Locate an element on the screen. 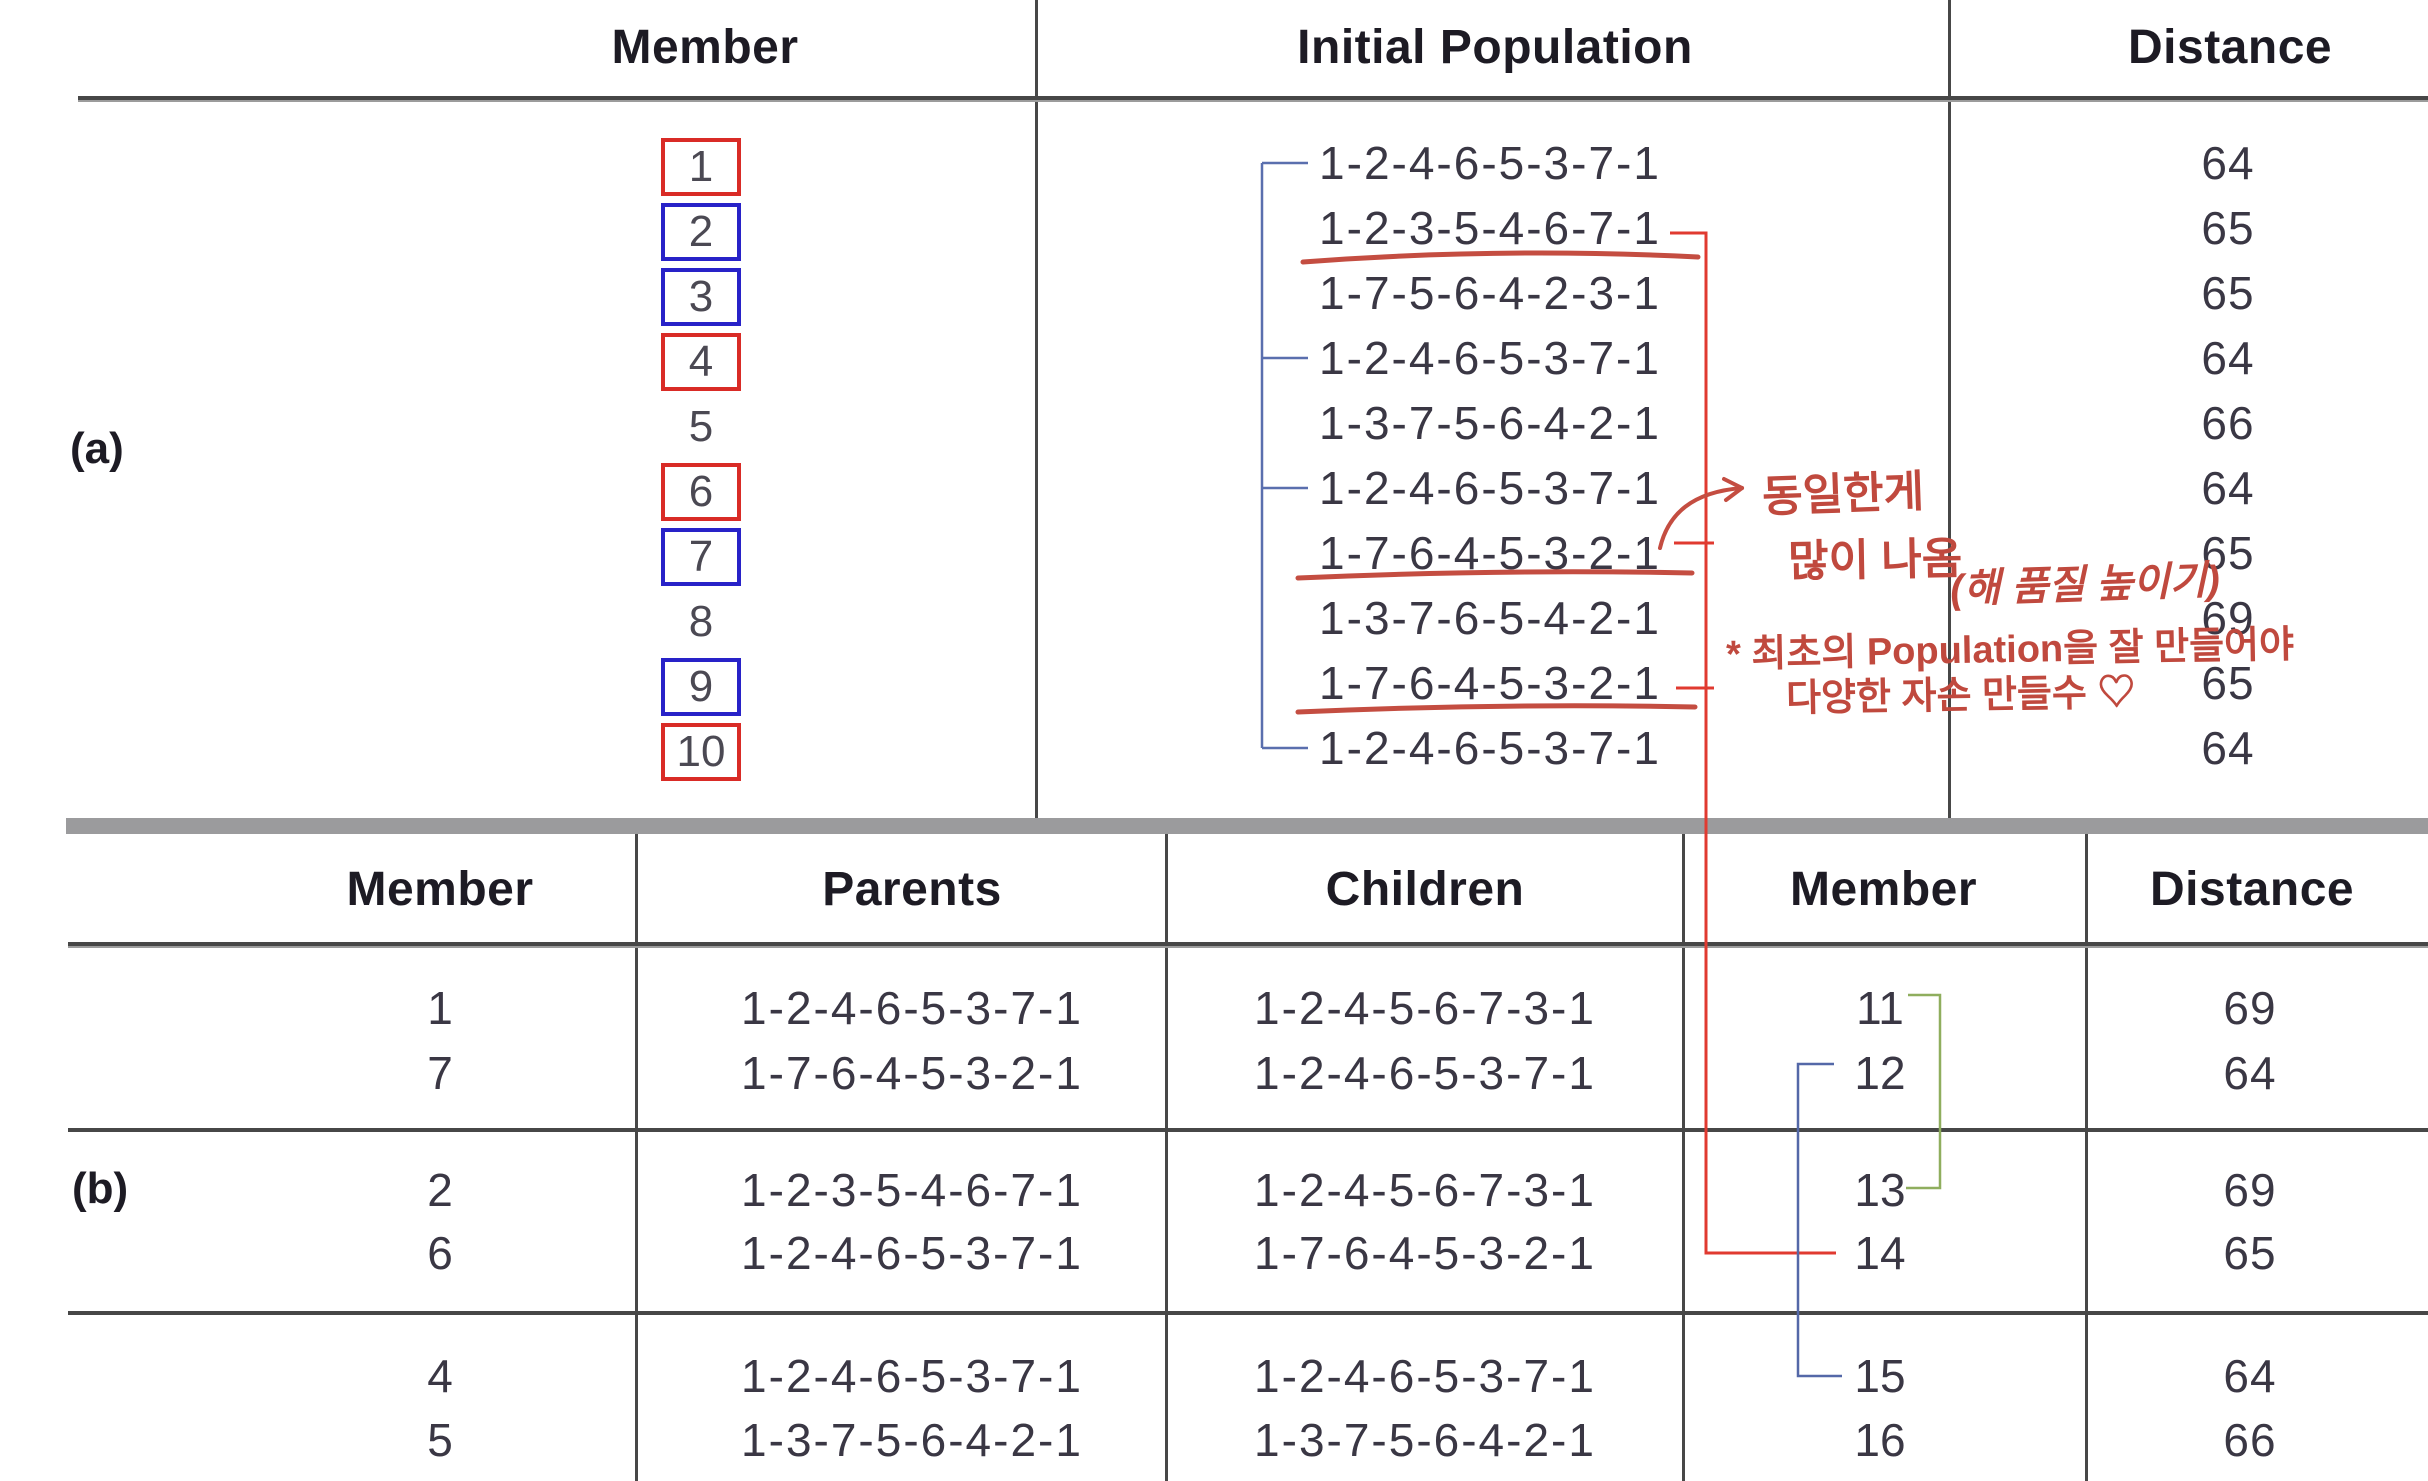  table-a-row: 5 1-3-7-5-6-4-2-1 66 is located at coordinates (1214, 423).